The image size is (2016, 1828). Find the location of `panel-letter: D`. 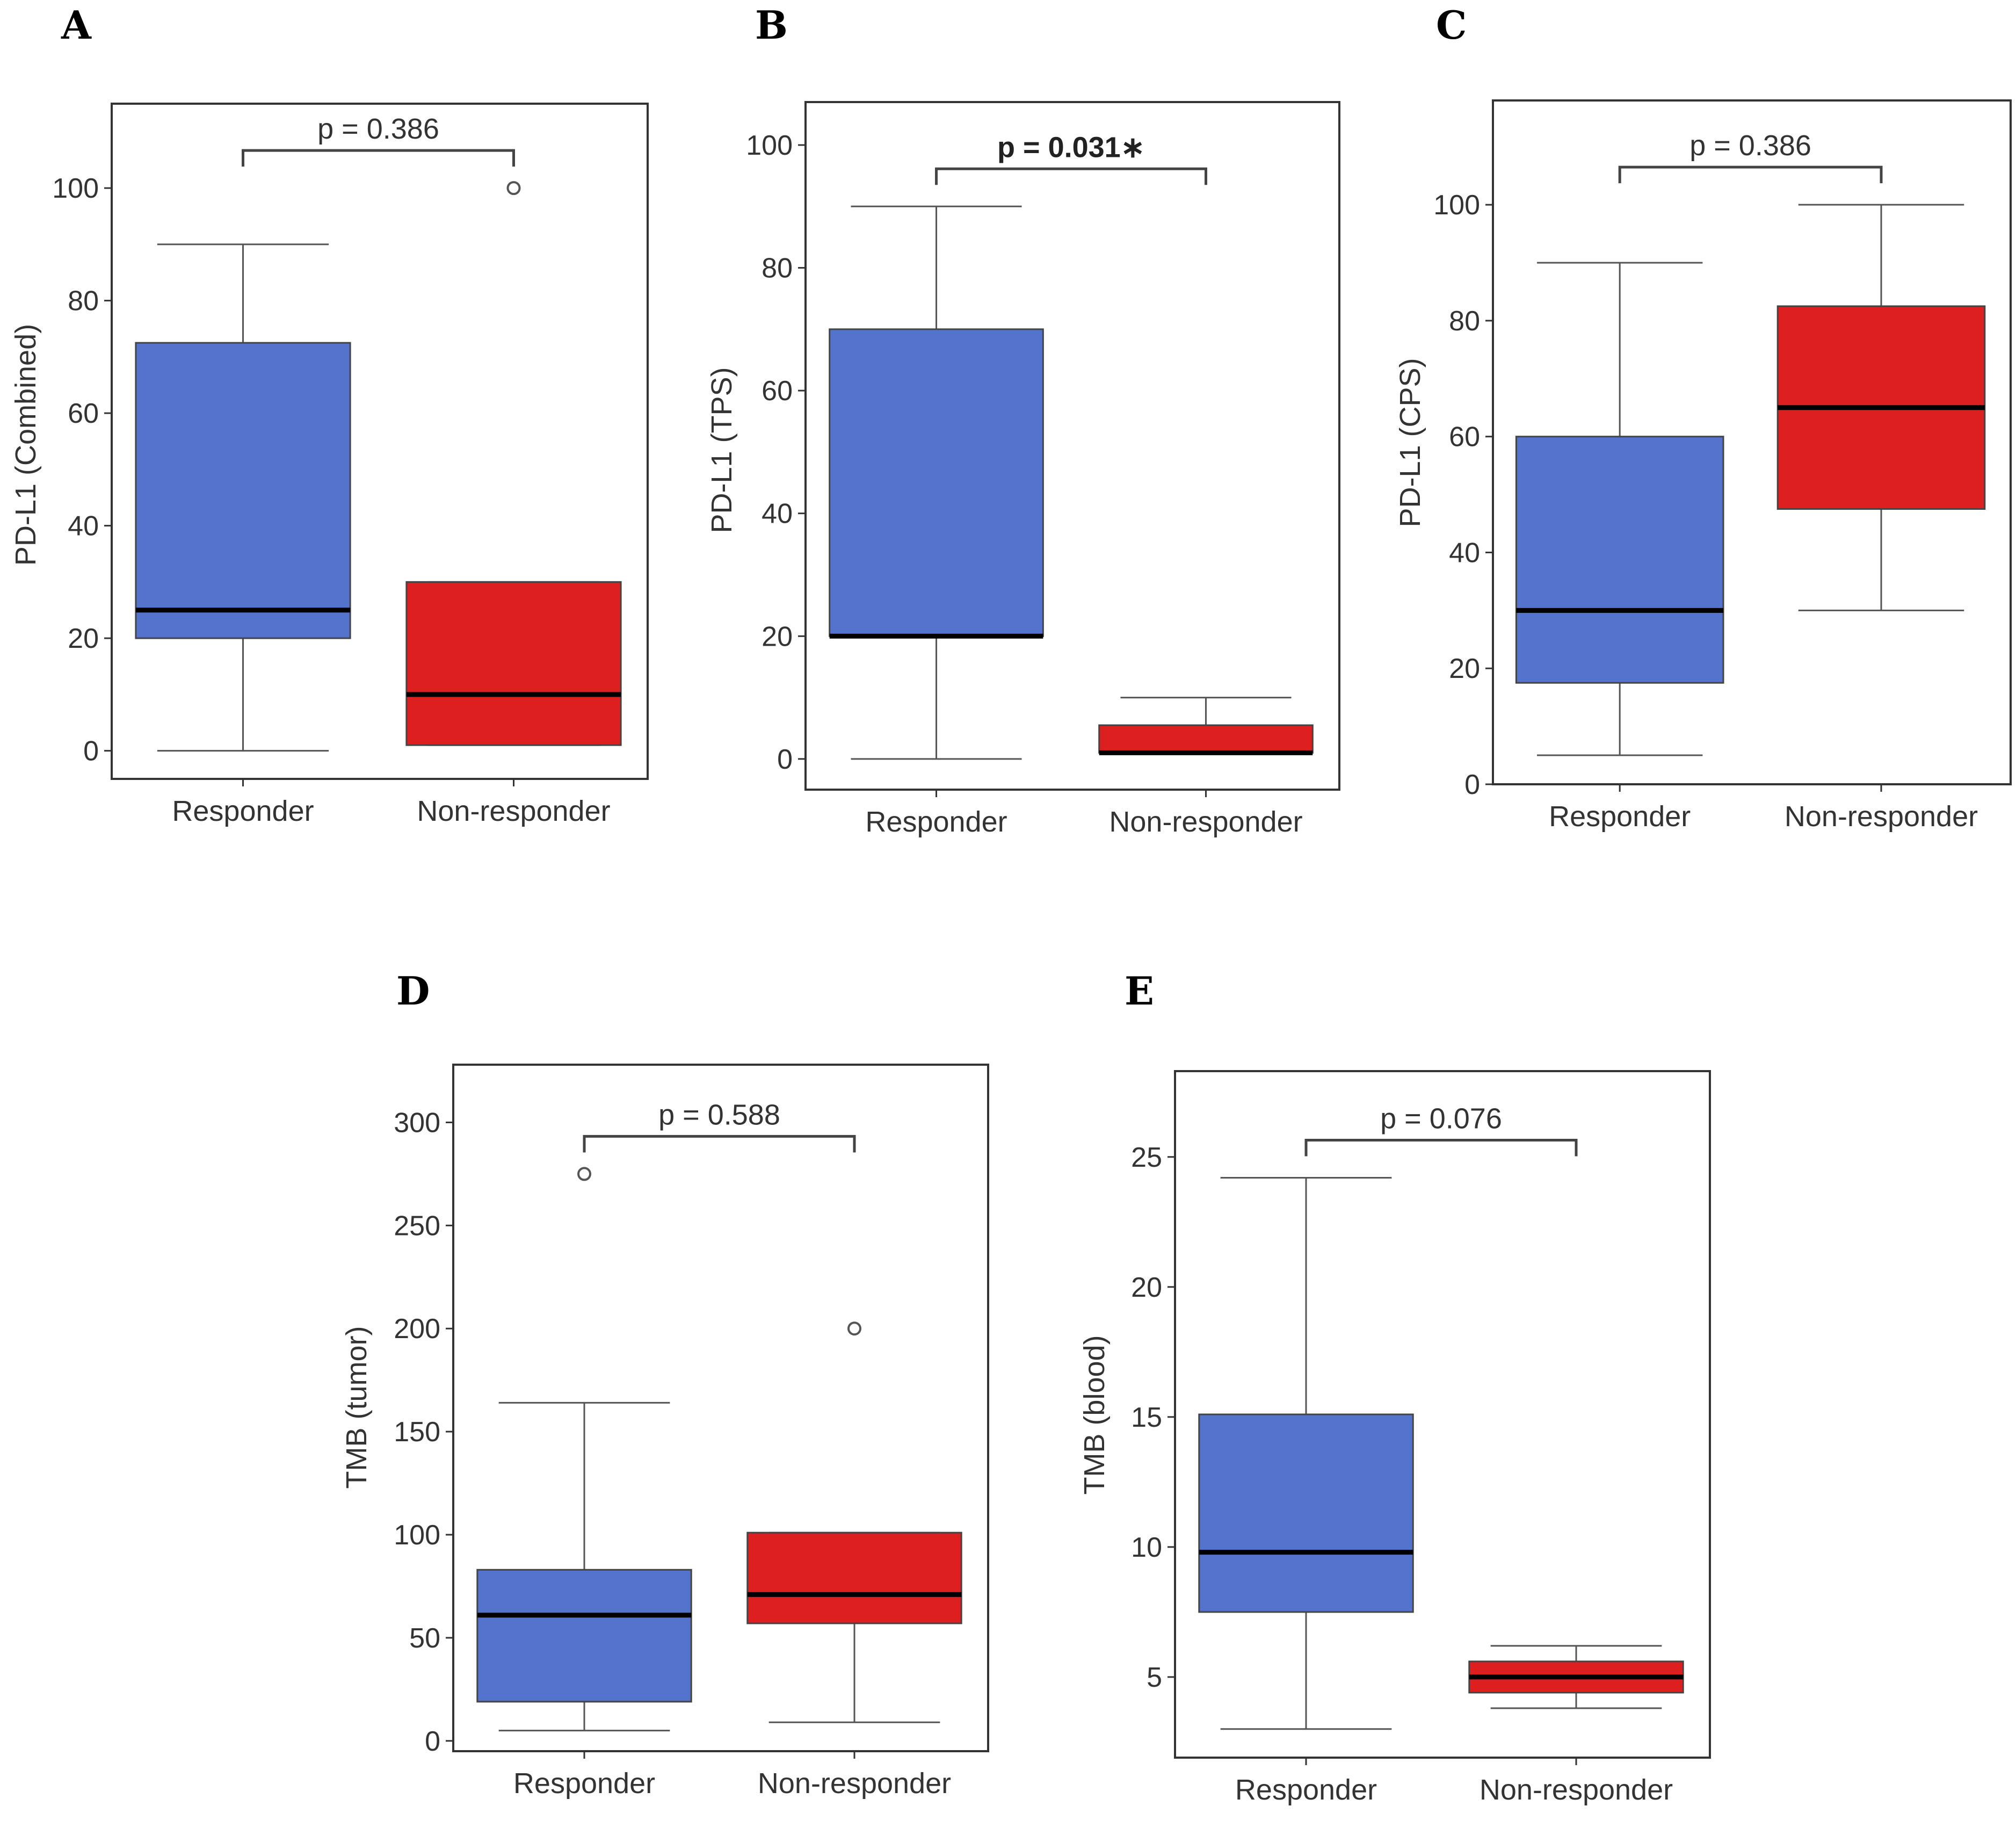

panel-letter: D is located at coordinates (413, 991).